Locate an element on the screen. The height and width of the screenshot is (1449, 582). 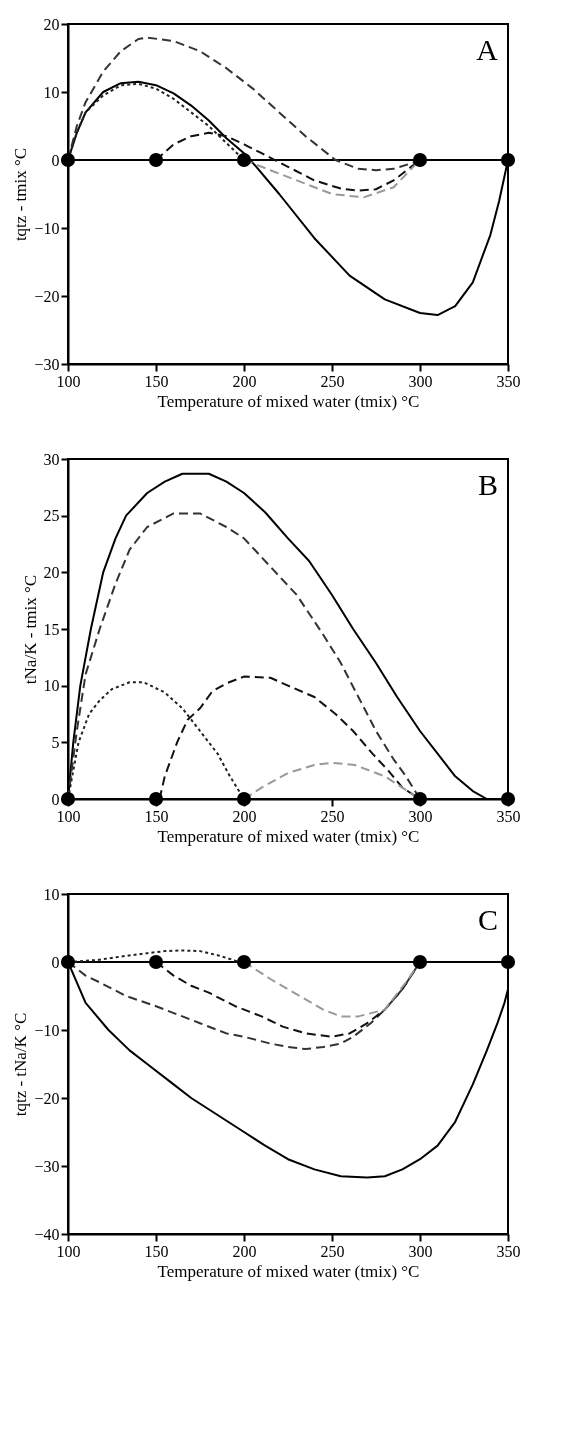
y-axis-title: tqtz - tNa/K °C is located at coordinates (21, 1064).